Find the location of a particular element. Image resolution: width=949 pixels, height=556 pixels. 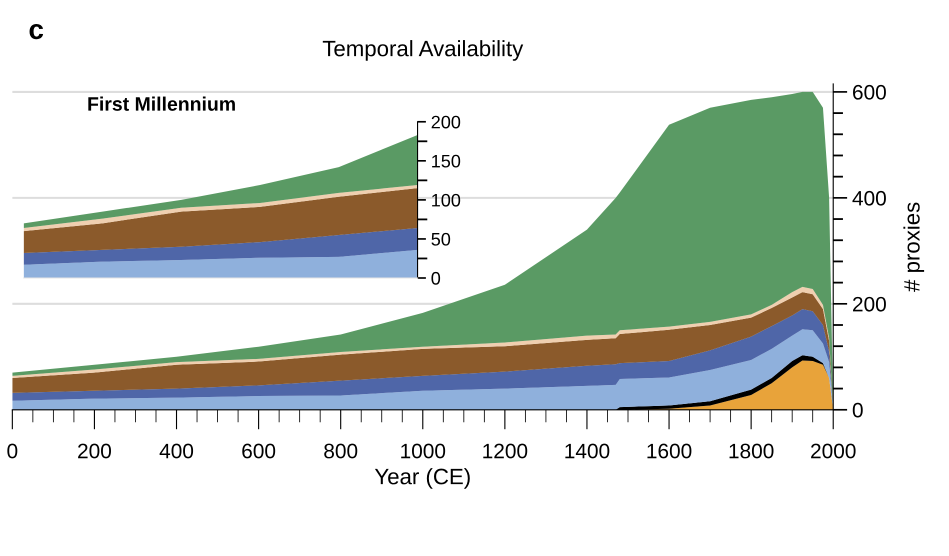

x-tick-label: 400 is located at coordinates (177, 451).